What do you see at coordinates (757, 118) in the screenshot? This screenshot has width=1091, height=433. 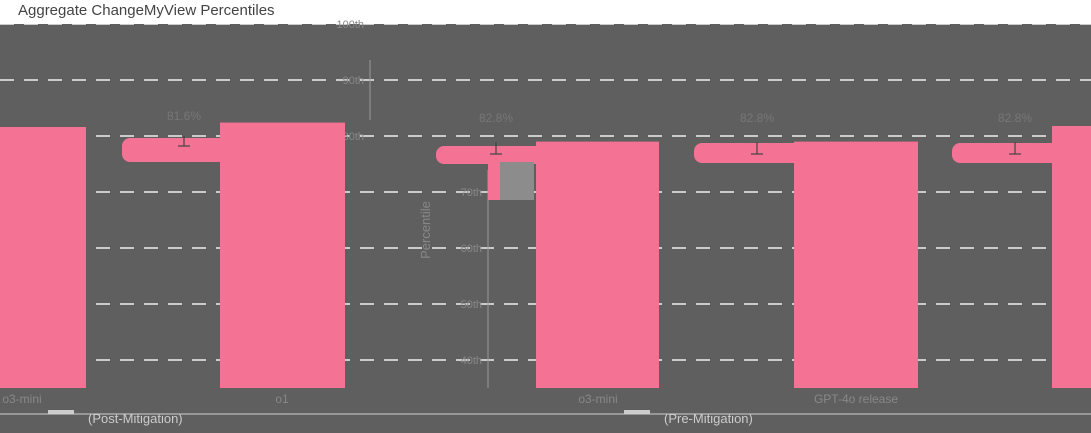 I see `data-label-pre-1: 82.8%` at bounding box center [757, 118].